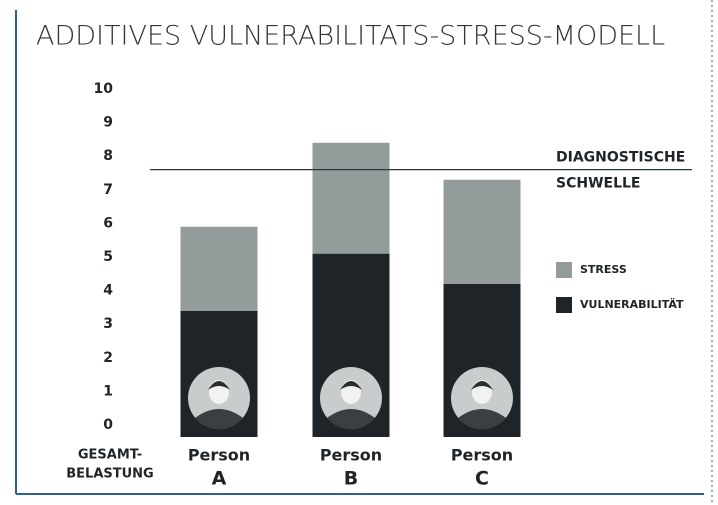 This screenshot has width=718, height=505. What do you see at coordinates (482, 479) in the screenshot?
I see `x-tick-label: C` at bounding box center [482, 479].